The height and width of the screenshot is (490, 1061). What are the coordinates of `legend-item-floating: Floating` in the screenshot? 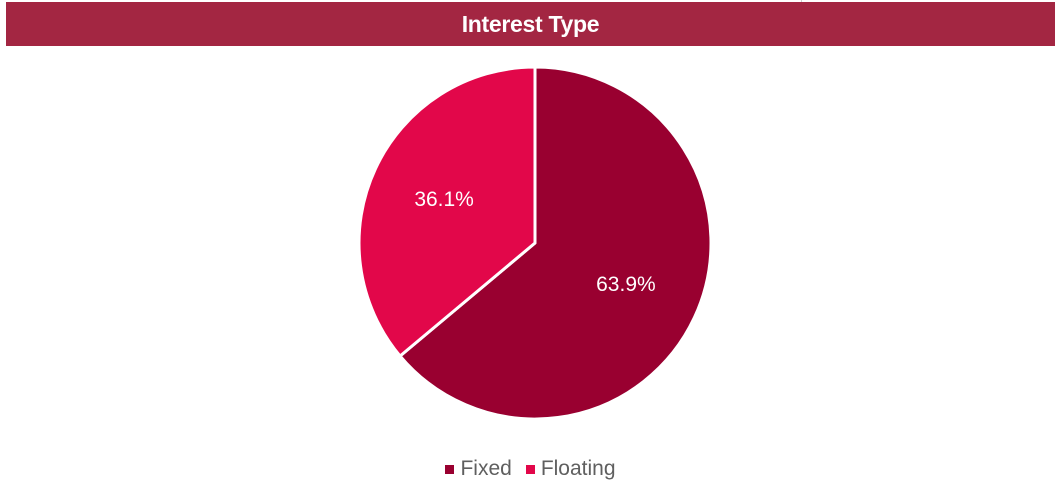 It's located at (571, 469).